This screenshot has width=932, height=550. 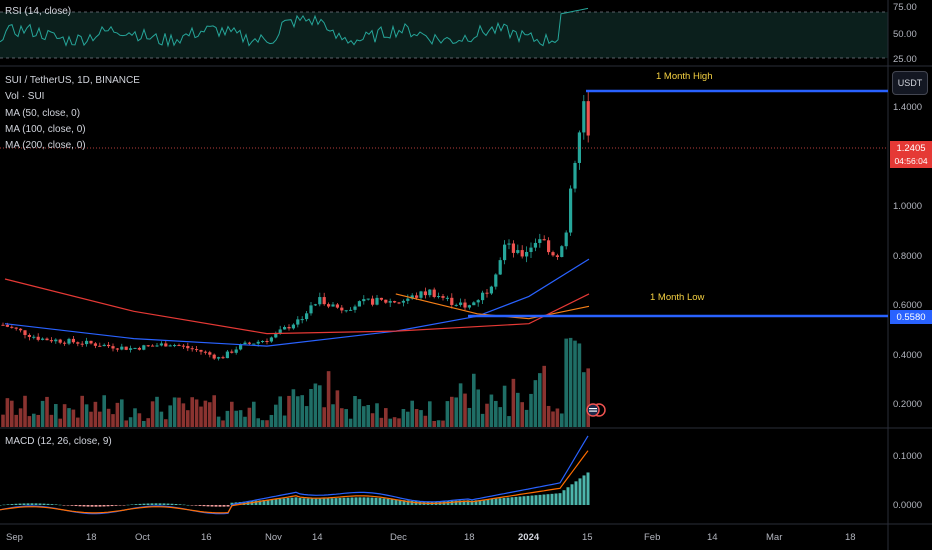 I want to click on ma100-legend: MA (100, close, 0), so click(x=45, y=129).